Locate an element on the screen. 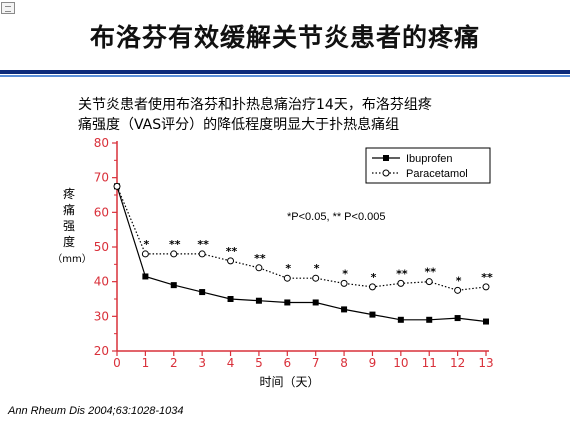 The image size is (570, 427). y-tick-label: 70 is located at coordinates (101, 178).